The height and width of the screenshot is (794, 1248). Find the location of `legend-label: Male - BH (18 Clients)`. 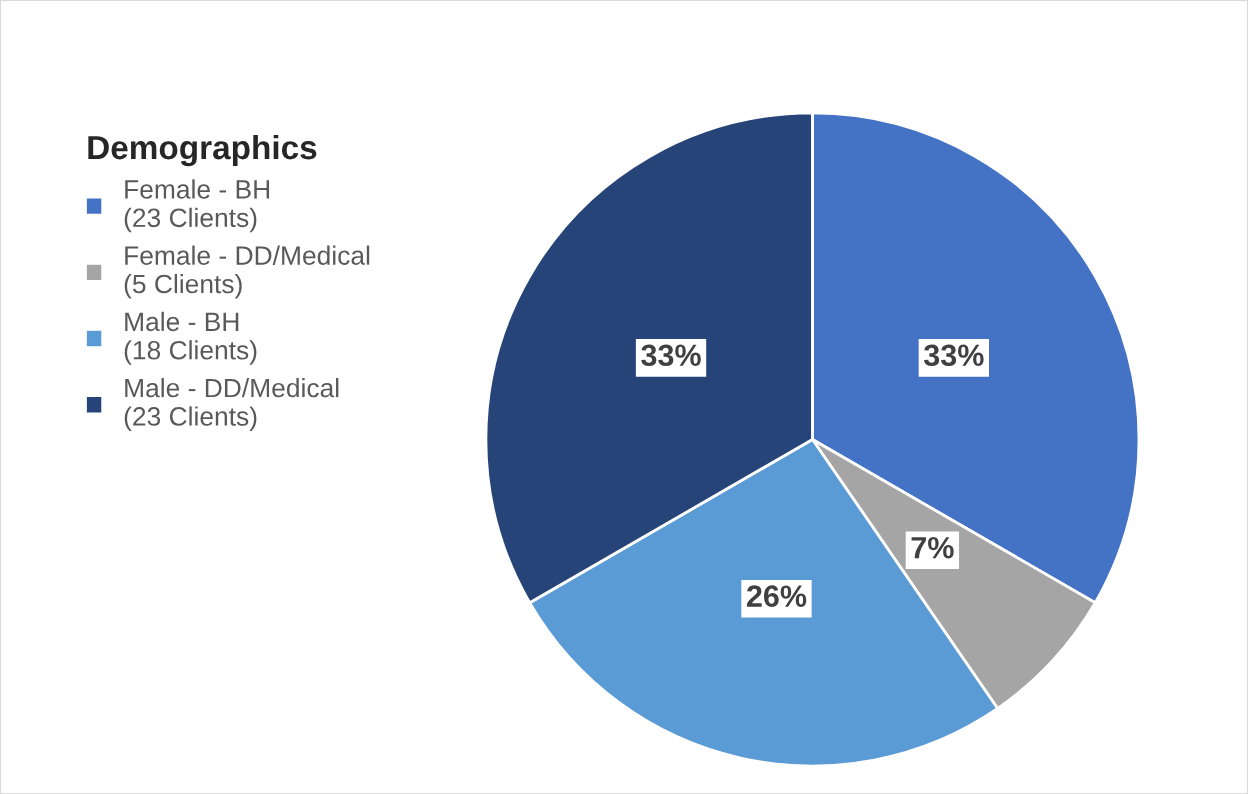

legend-label: Male - BH (18 Clients) is located at coordinates (190, 338).